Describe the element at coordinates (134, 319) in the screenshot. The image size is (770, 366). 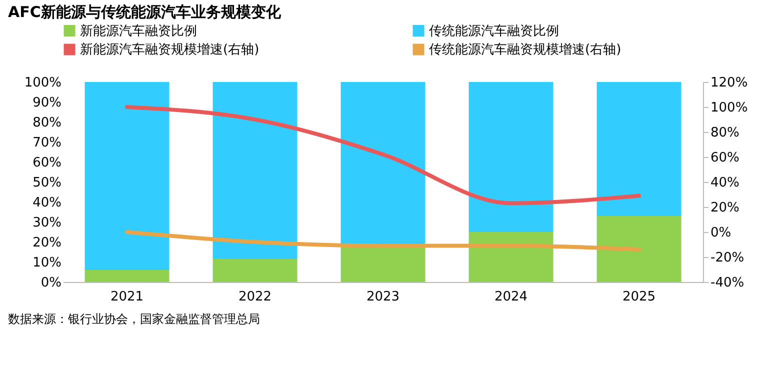
I see `source-note: 数据来源：银行业协会，国家金融监督管理总局` at that location.